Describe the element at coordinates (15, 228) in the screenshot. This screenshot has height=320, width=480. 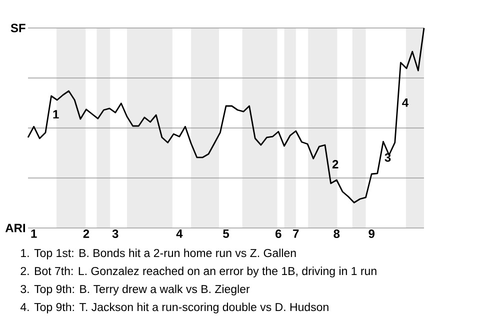
I see `ref-line-label: ARI` at that location.